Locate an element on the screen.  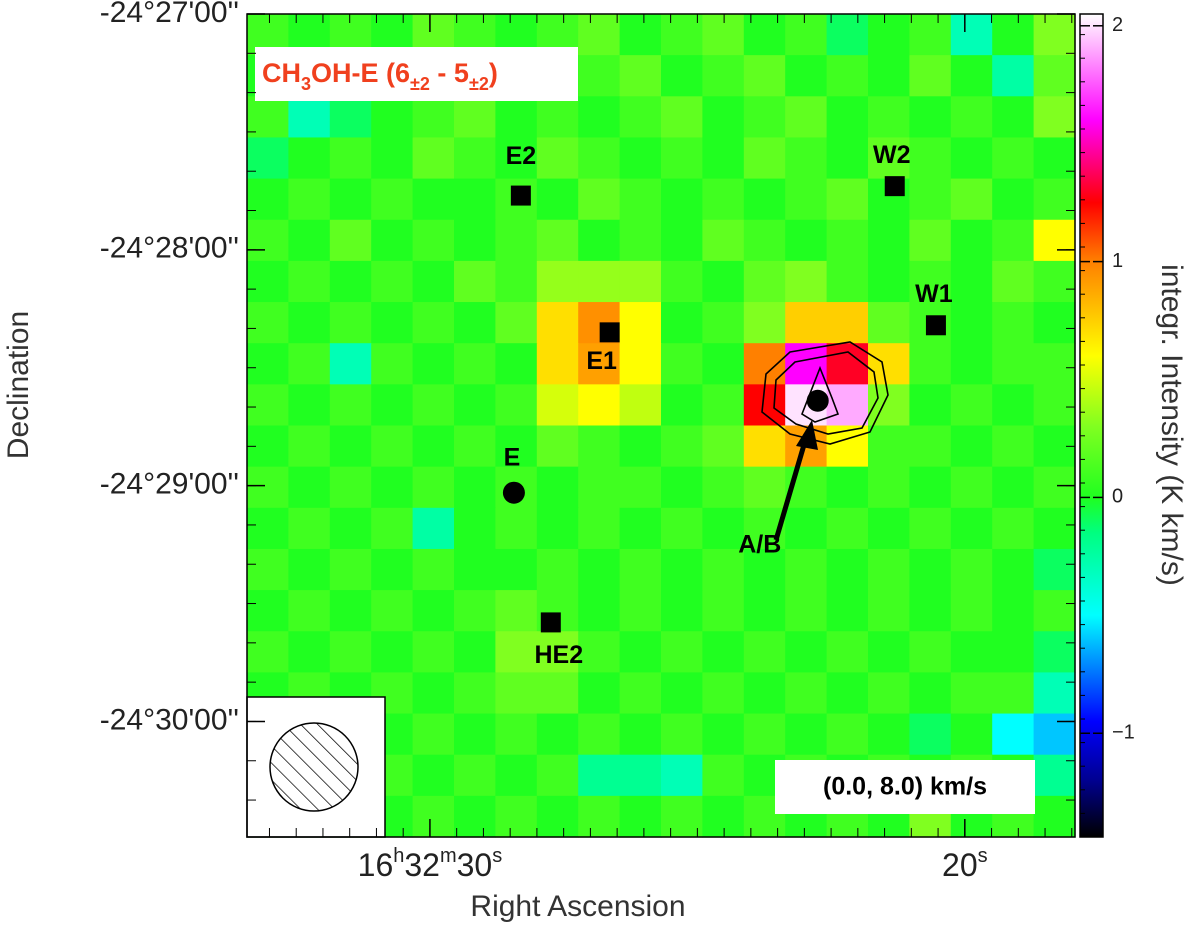
y-tick-label: -24°30'00'' is located at coordinates (169, 719).